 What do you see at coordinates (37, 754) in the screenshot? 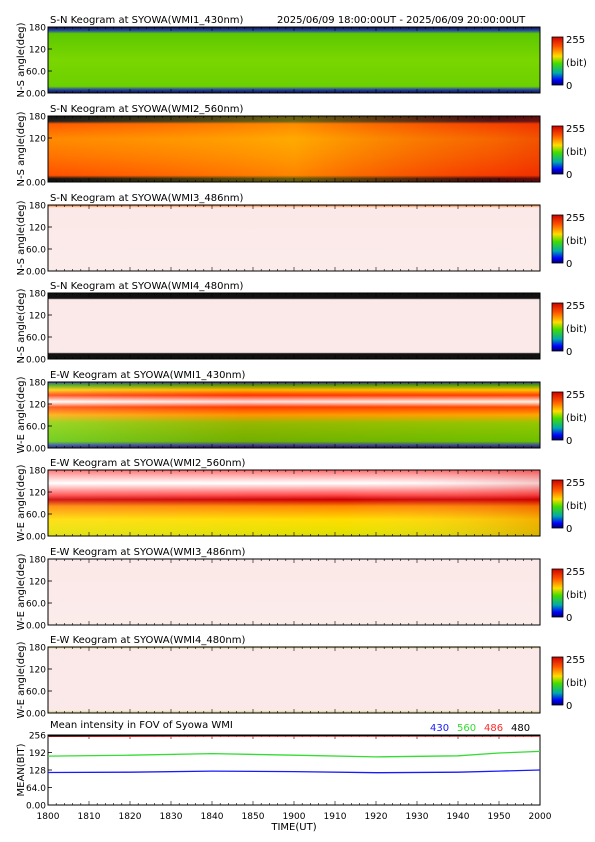
I see `y-tick-label: 192` at bounding box center [37, 754].